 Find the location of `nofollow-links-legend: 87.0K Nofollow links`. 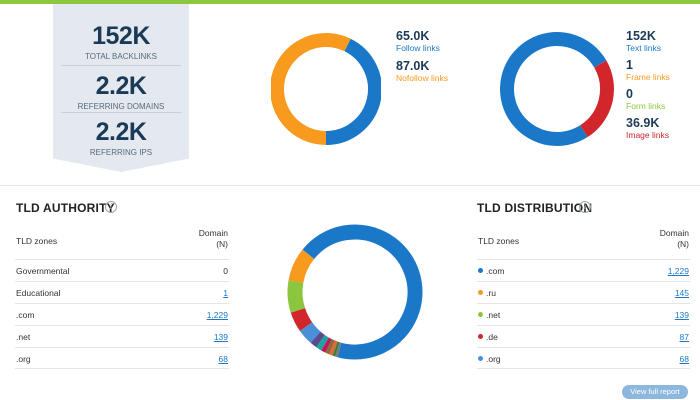

nofollow-links-legend: 87.0K Nofollow links is located at coordinates (422, 71).